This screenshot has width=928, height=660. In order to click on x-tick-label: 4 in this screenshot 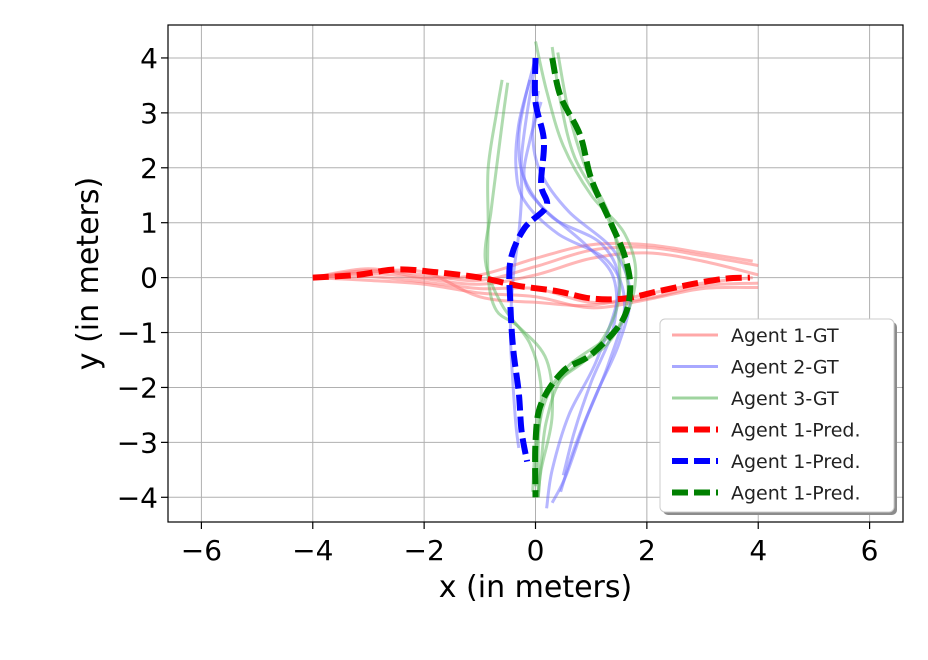, I will do `click(758, 550)`.